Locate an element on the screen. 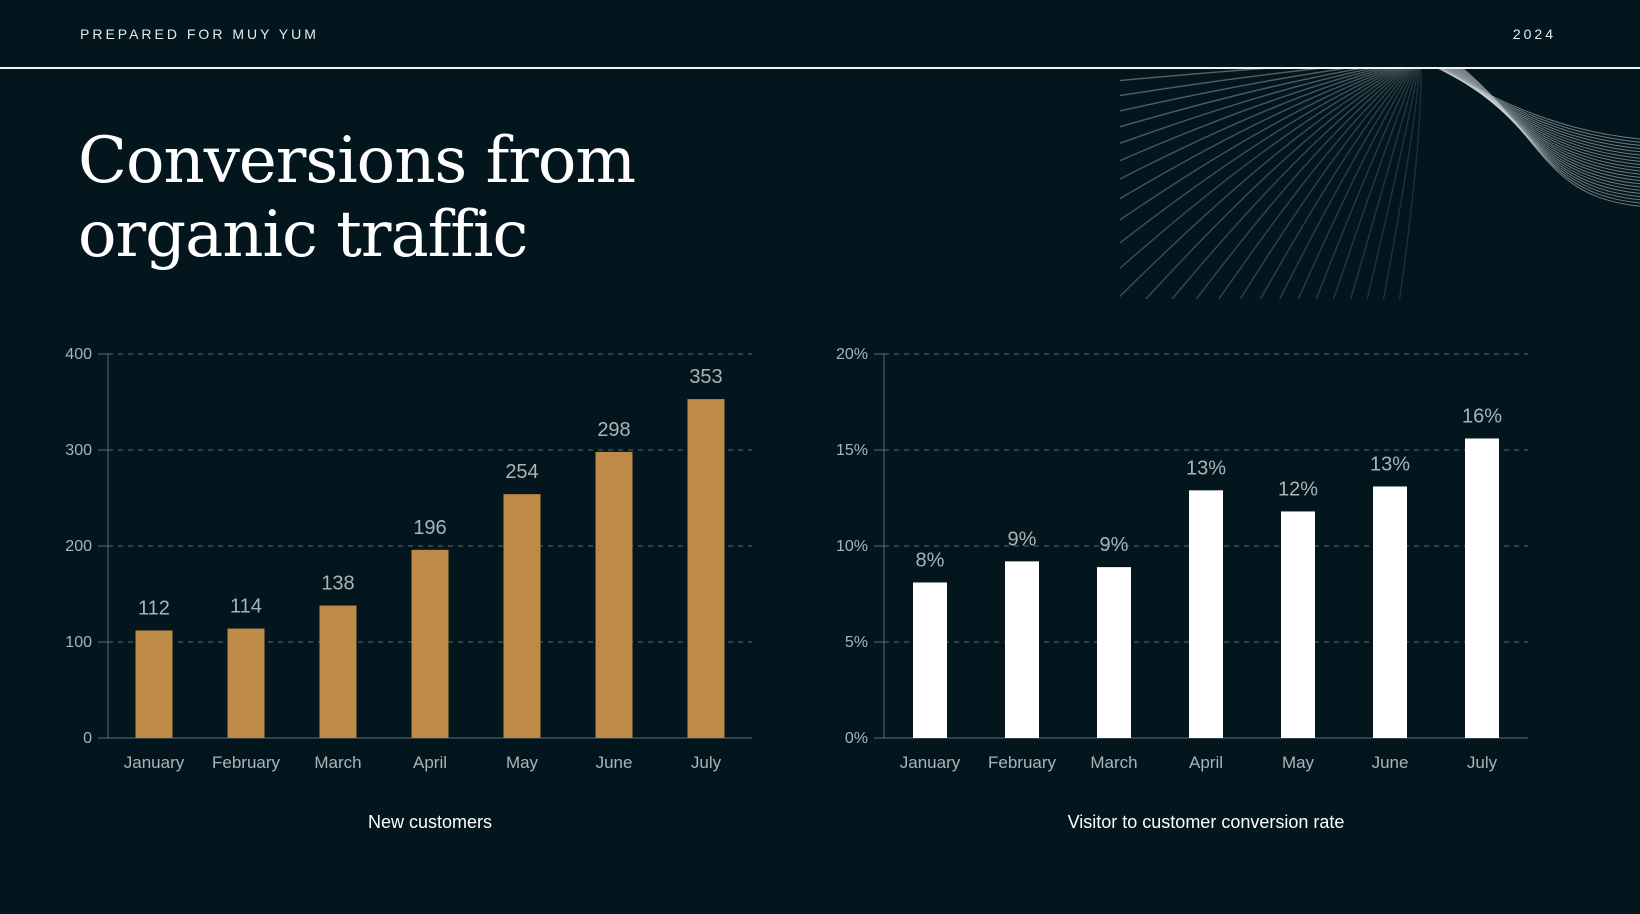 This screenshot has width=1640, height=914. new-customers-ytick-label: 300 is located at coordinates (78, 450).